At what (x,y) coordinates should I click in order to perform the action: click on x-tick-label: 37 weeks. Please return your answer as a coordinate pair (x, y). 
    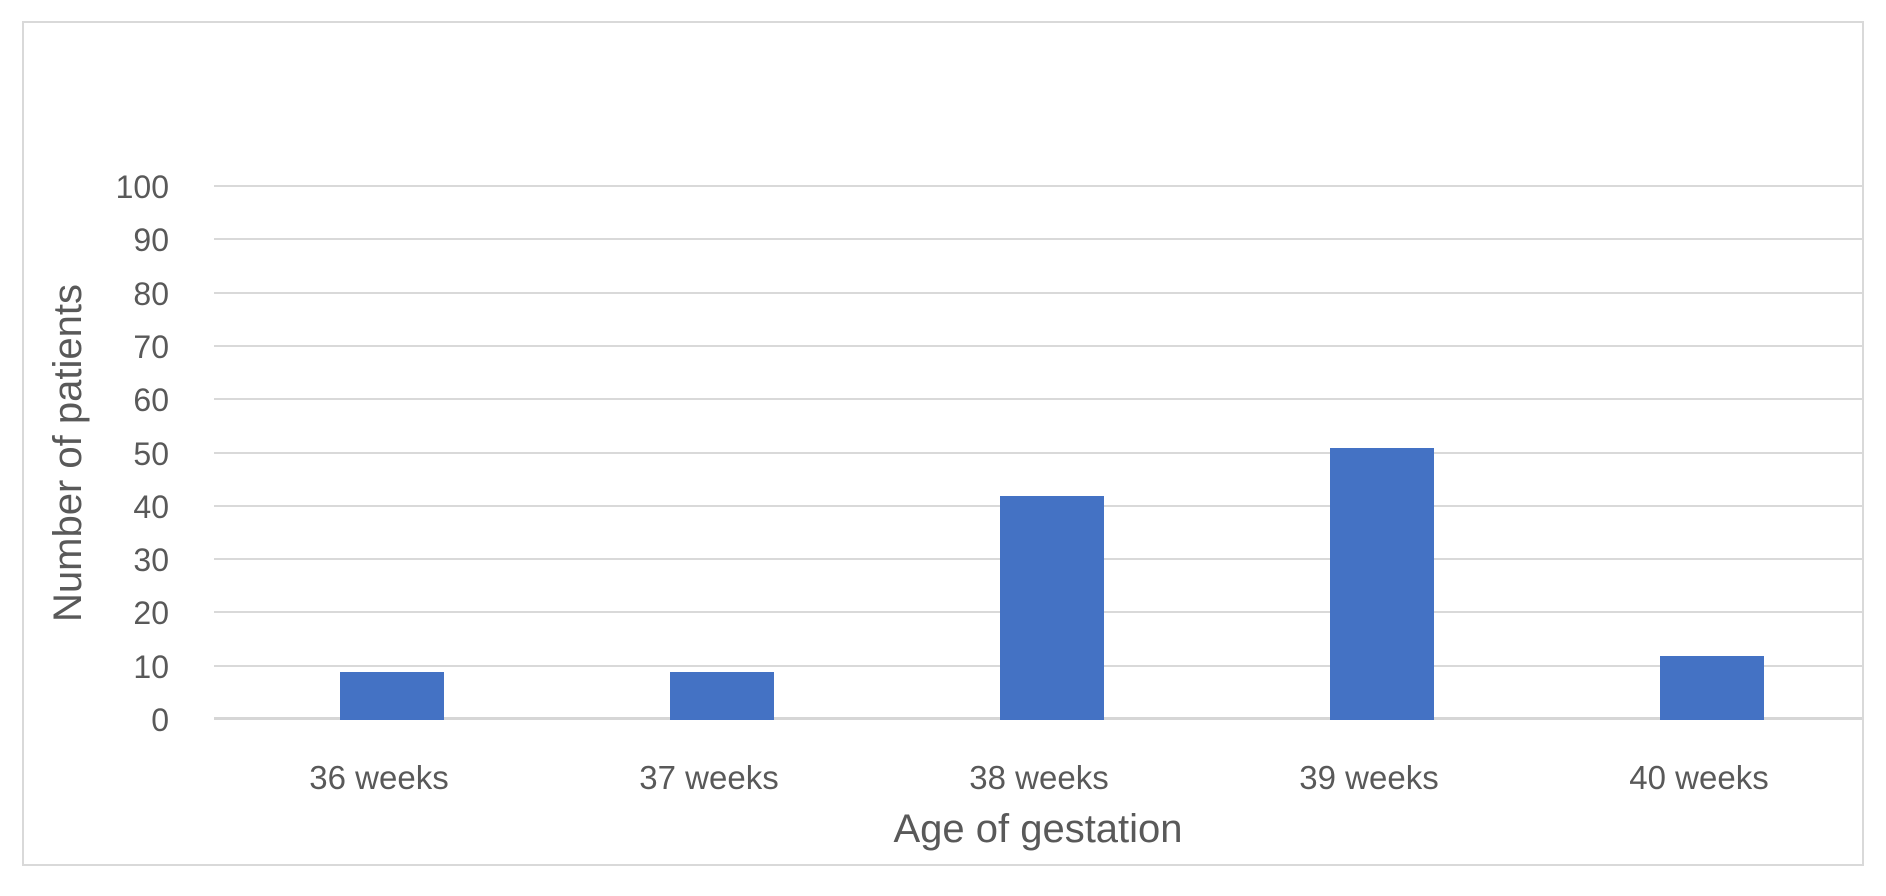
    Looking at the image, I should click on (709, 777).